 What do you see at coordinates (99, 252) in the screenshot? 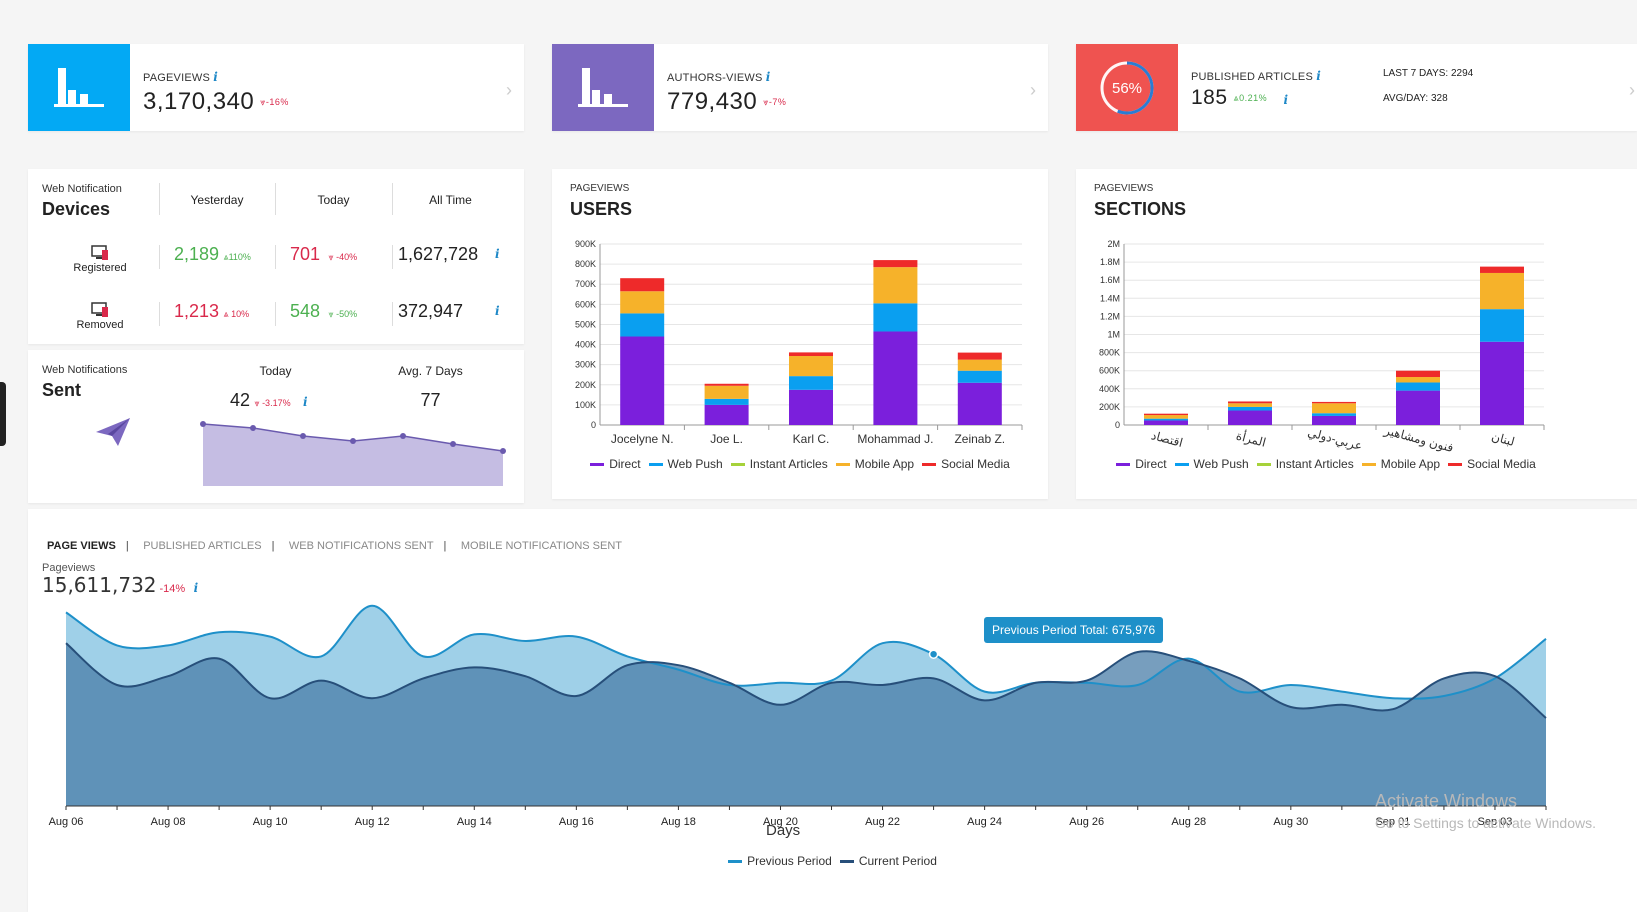
I see `device-registered-icon` at bounding box center [99, 252].